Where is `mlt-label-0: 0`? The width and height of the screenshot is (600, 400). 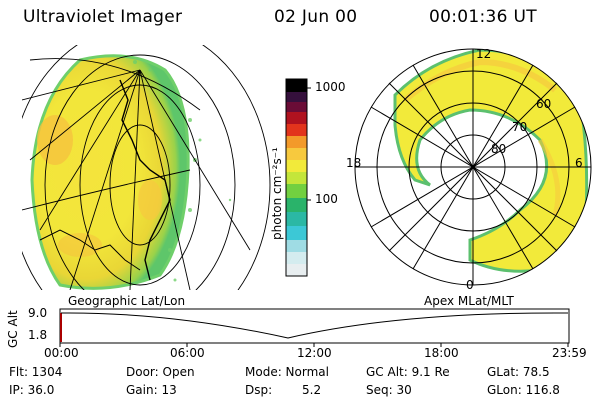
mlt-label-0: 0 is located at coordinates (470, 285).